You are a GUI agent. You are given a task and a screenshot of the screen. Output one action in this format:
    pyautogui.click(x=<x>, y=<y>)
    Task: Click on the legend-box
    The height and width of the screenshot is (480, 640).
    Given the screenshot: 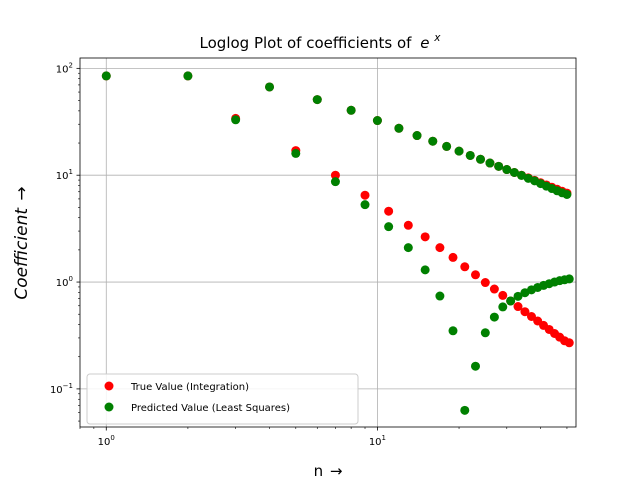 What is the action you would take?
    pyautogui.click(x=222, y=399)
    